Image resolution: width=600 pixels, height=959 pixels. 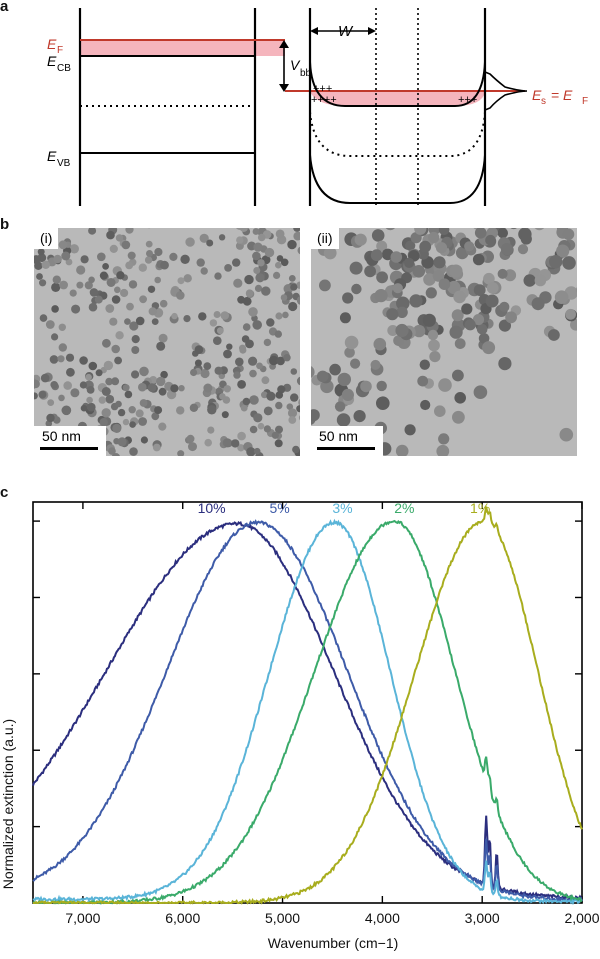 I want to click on vb-label: E, so click(x=52, y=156).